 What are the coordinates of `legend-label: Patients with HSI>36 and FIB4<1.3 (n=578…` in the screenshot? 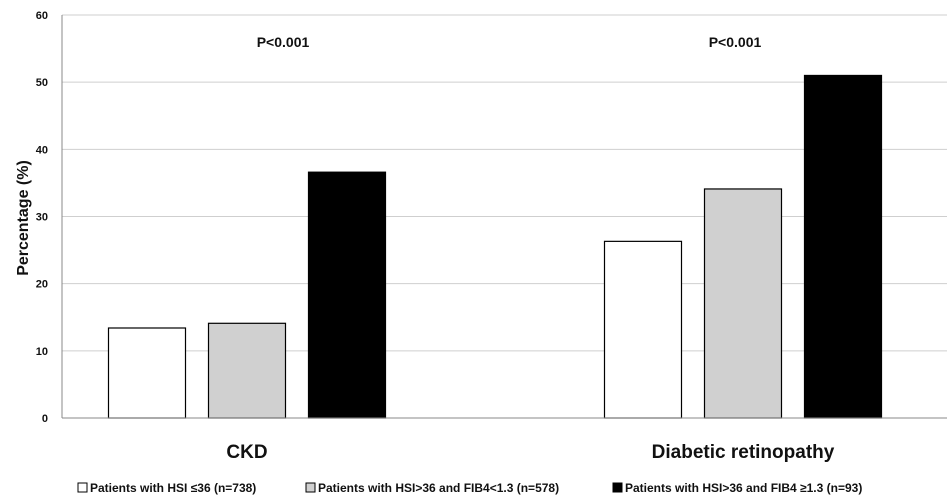 It's located at (438, 488).